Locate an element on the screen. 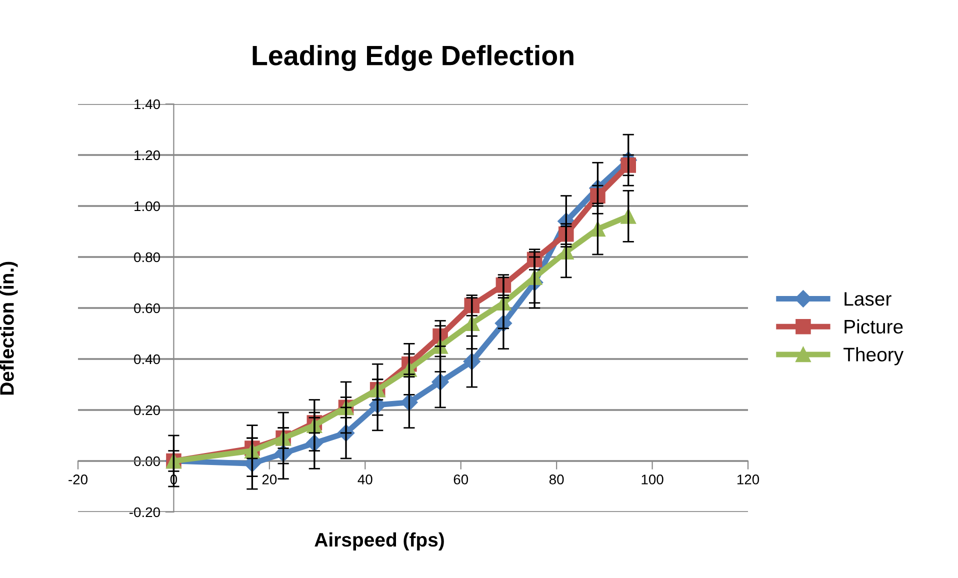 This screenshot has width=958, height=578. x-tick-label: 120 is located at coordinates (748, 479).